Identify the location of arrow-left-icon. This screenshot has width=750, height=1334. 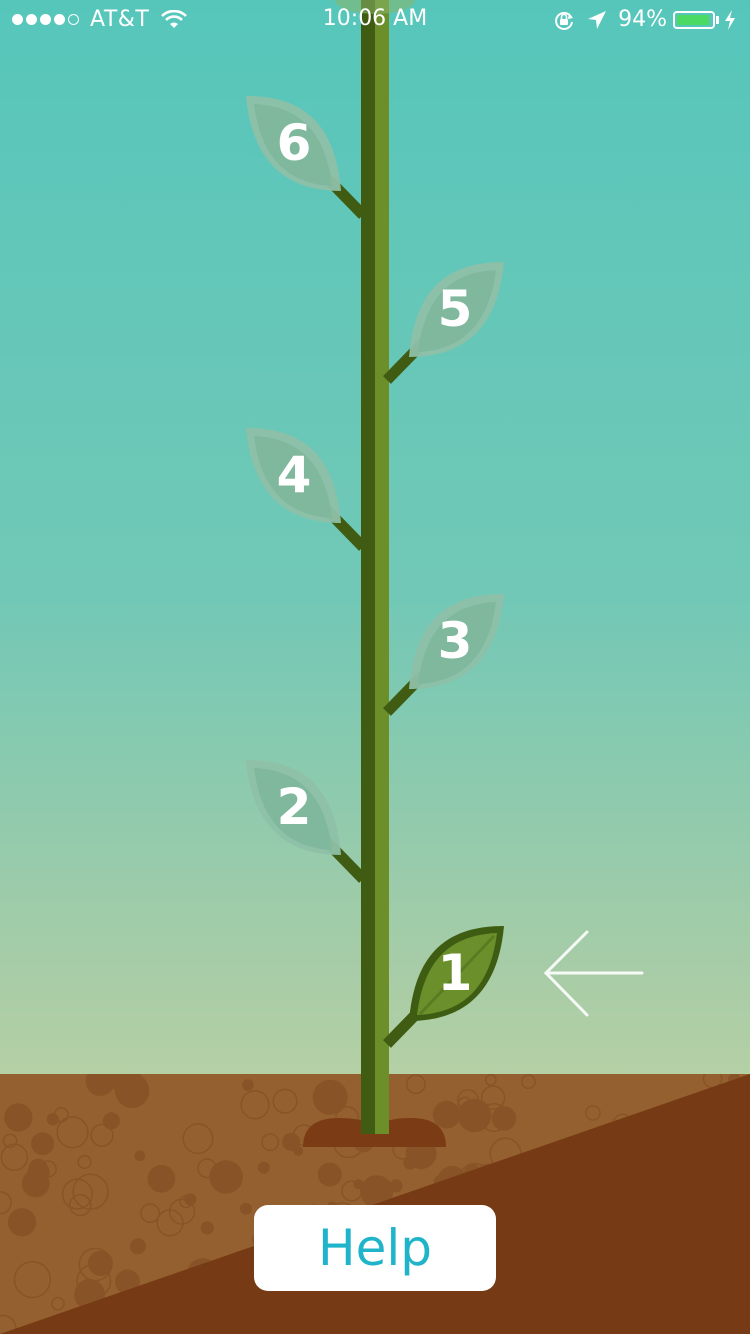
(593, 973).